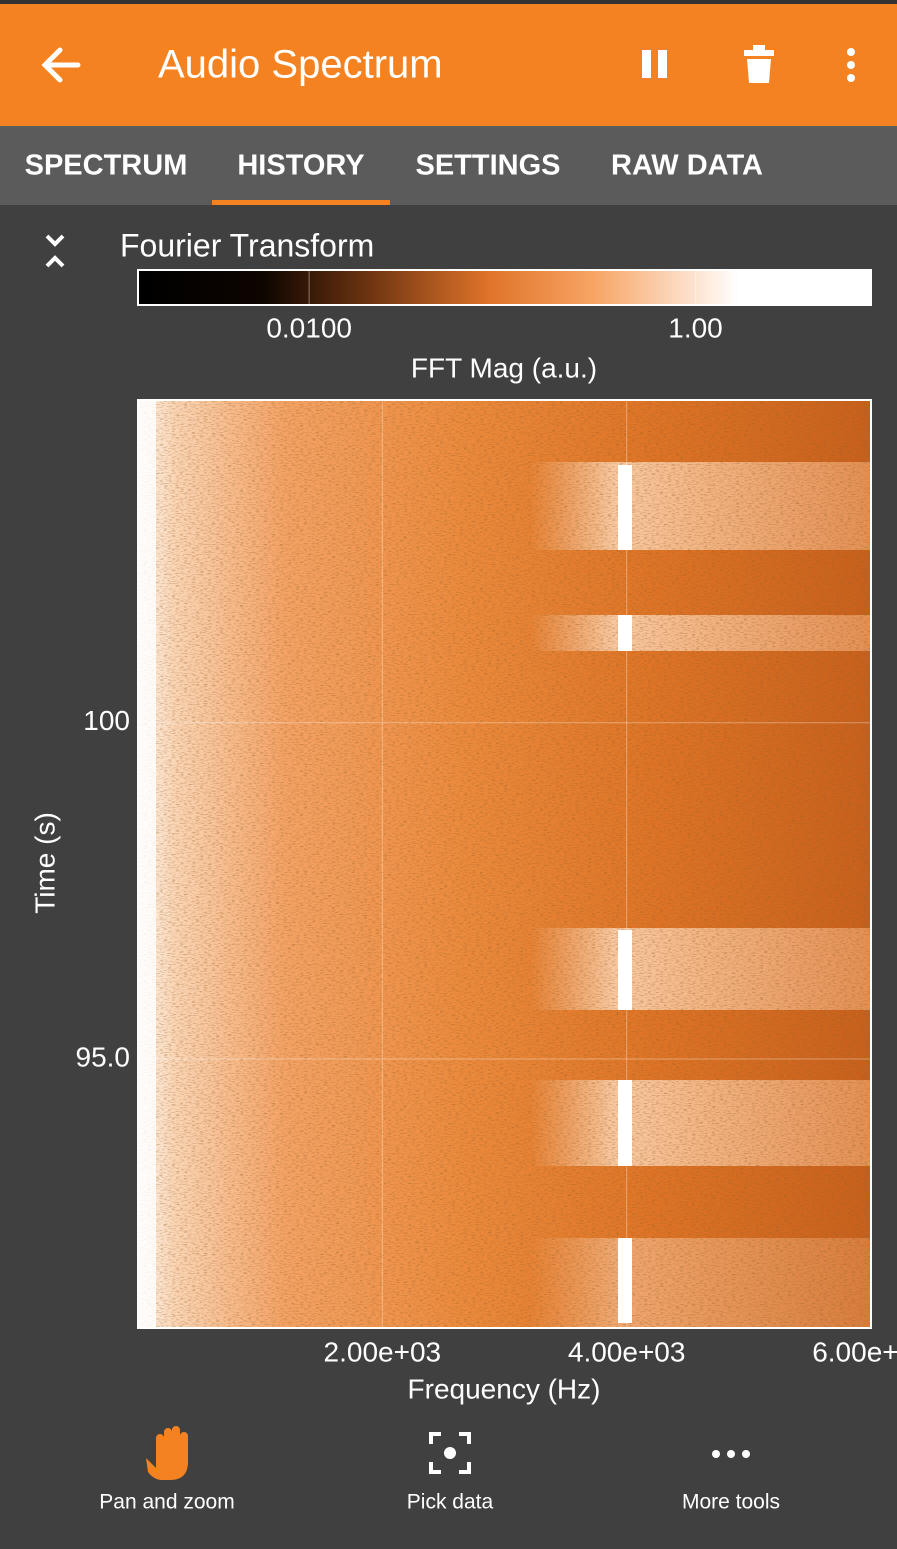  What do you see at coordinates (167, 1470) in the screenshot?
I see `pan-zoom-tool: Pan and zoom` at bounding box center [167, 1470].